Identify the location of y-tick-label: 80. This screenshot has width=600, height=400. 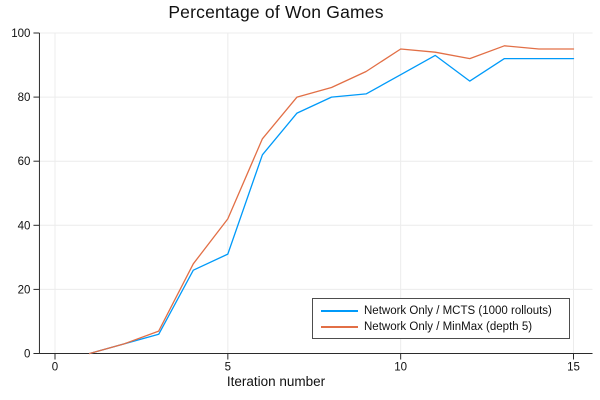
(24, 98).